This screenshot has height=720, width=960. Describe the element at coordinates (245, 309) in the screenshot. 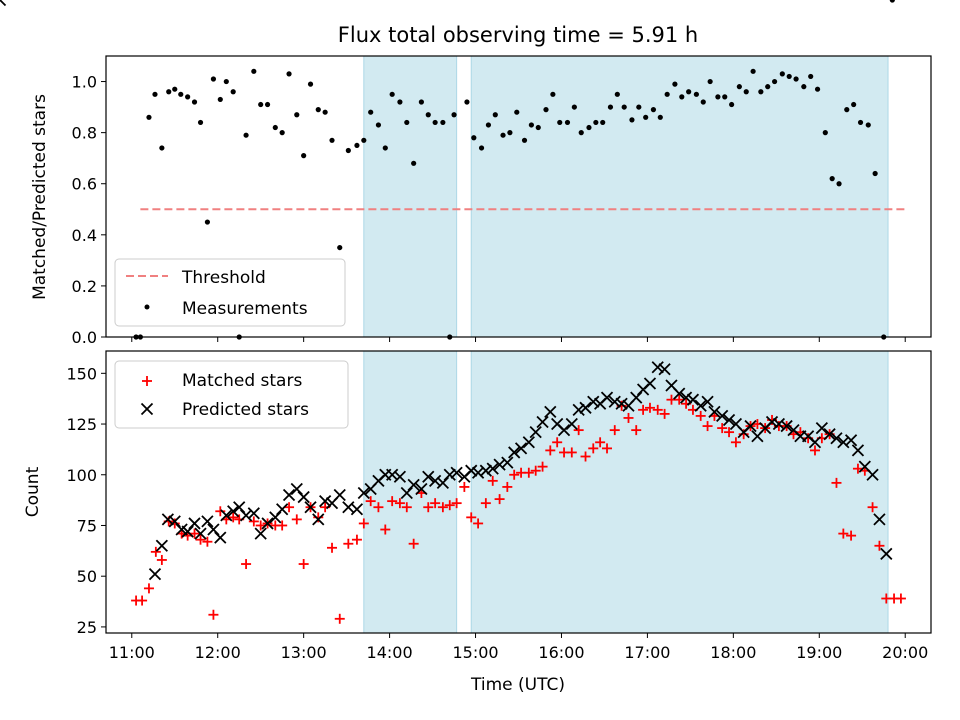

I see `legend-measurements-label: Measurements` at that location.